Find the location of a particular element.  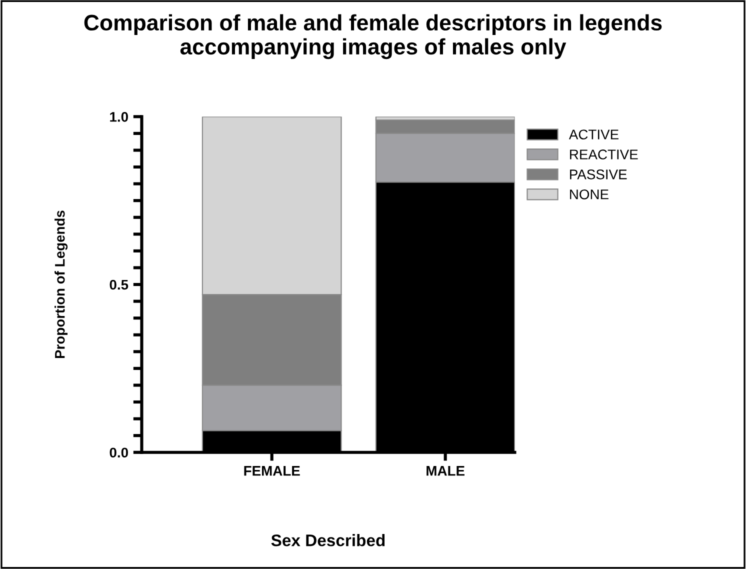

y-tick-label: 1.0 is located at coordinates (119, 117).